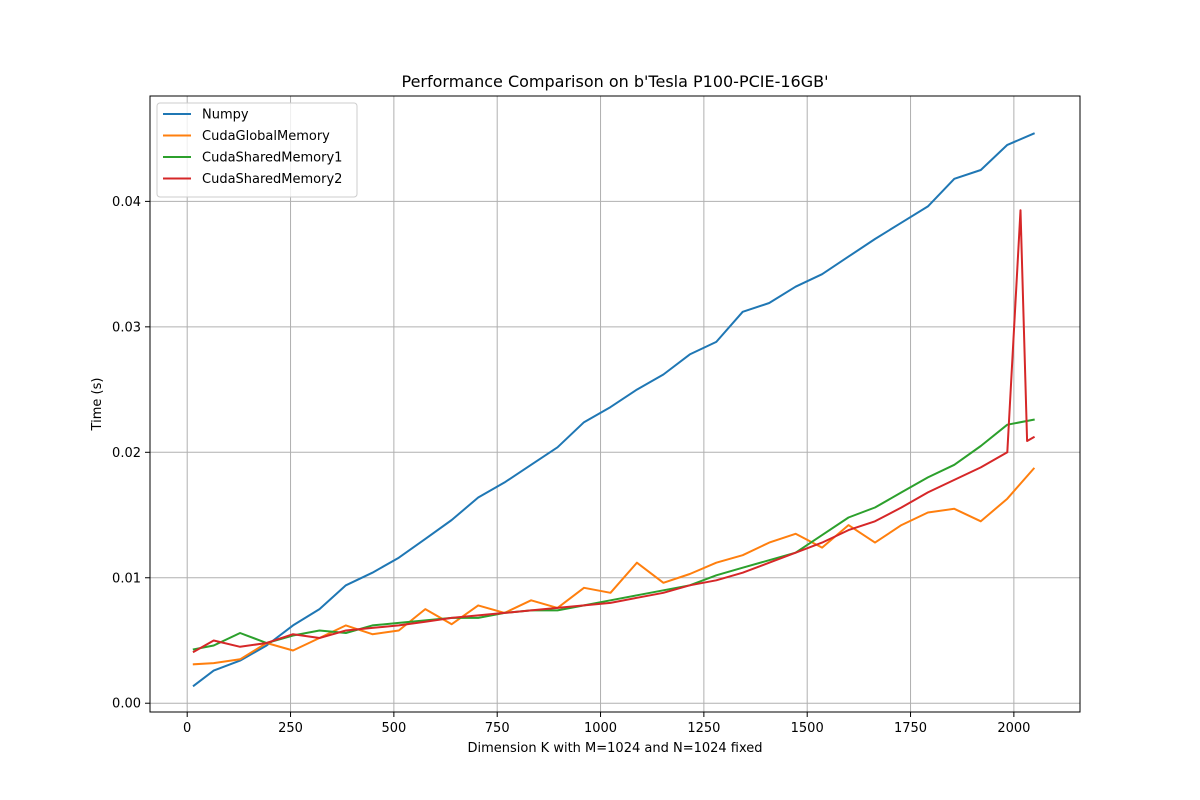  What do you see at coordinates (187, 728) in the screenshot?
I see `x-tick-label: 0` at bounding box center [187, 728].